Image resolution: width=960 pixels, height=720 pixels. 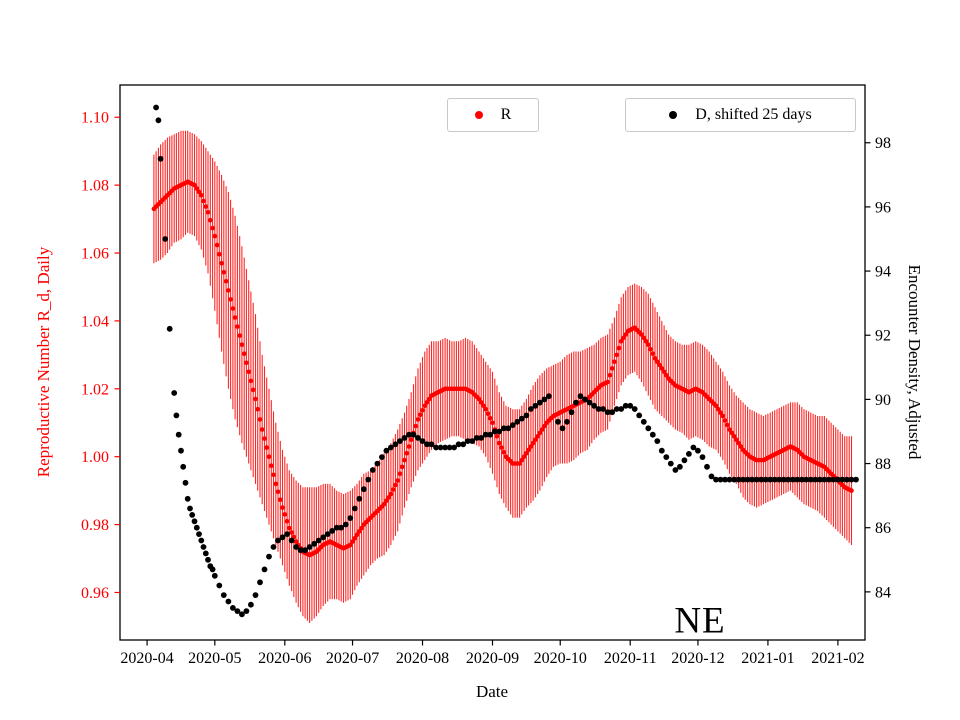 What do you see at coordinates (43, 362) in the screenshot?
I see `left-axis-label: Reproductive Number R_d, Daily` at bounding box center [43, 362].